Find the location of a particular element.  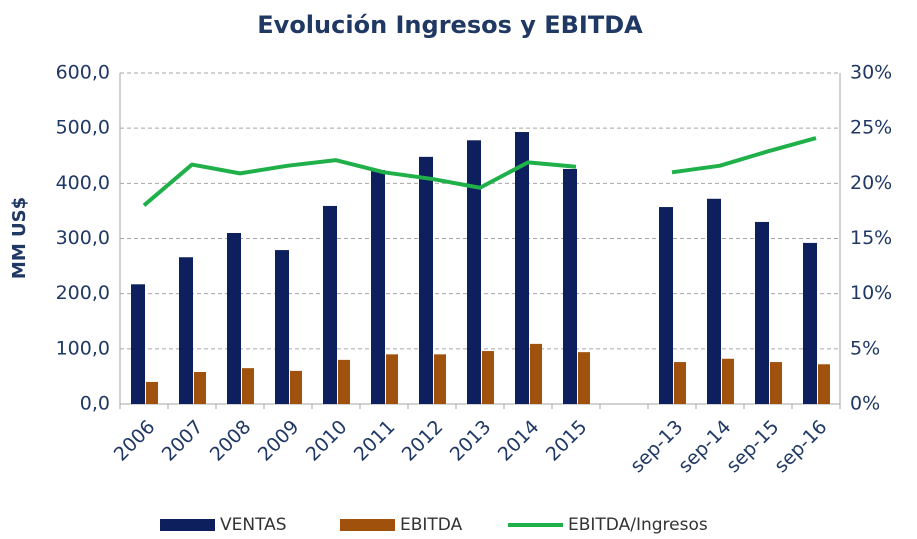

legend-label: EBITDA is located at coordinates (431, 525).